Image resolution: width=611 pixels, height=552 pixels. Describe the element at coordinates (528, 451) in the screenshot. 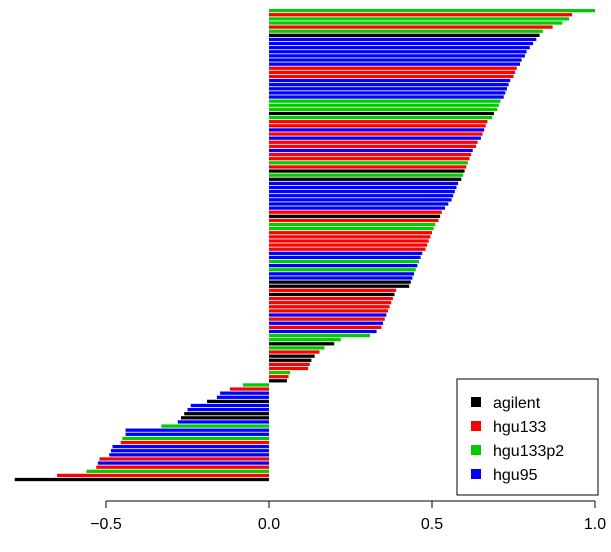

I see `legend-label-hgu133p2: hgu133p2` at that location.